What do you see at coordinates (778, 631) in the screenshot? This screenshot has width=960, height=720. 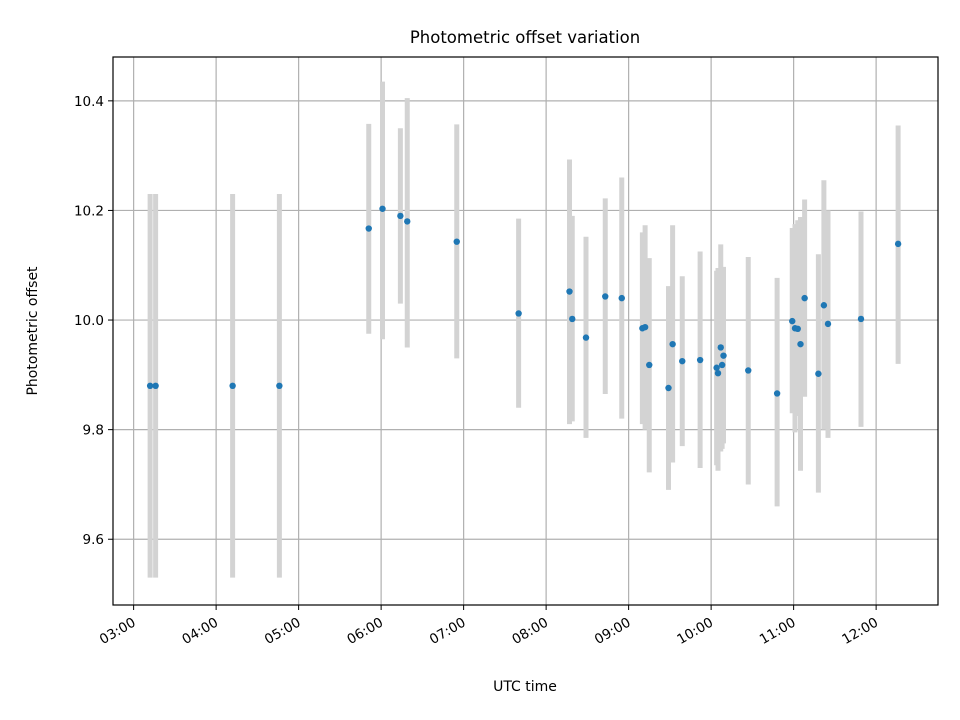 I see `x-tick-label: 11:00` at bounding box center [778, 631].